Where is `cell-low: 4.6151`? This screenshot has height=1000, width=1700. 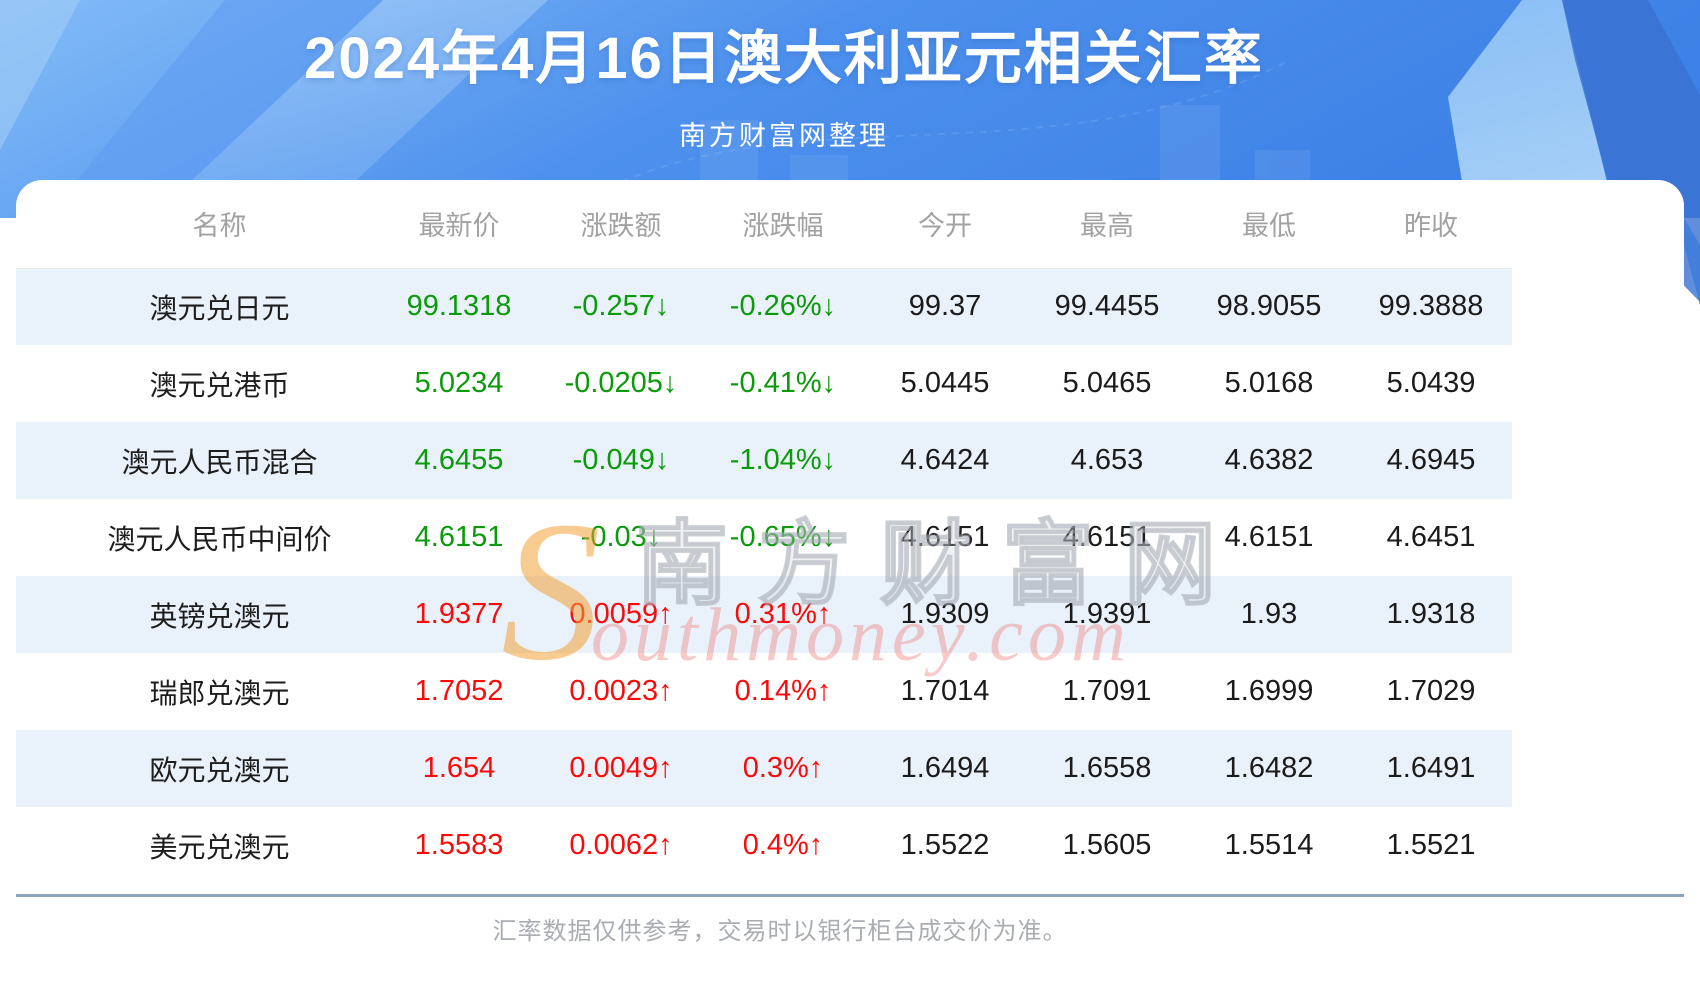
cell-low: 4.6151 is located at coordinates (1269, 537).